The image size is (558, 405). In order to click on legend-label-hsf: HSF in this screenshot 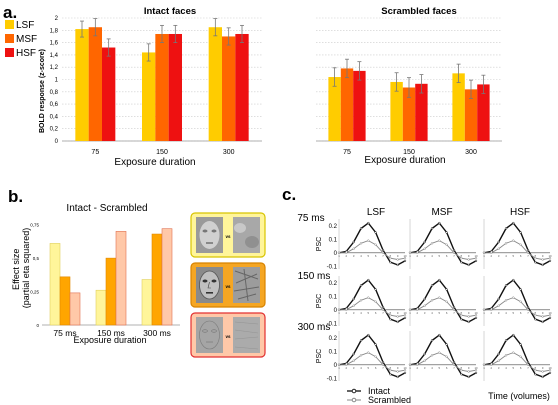, I will do `click(26, 53)`.